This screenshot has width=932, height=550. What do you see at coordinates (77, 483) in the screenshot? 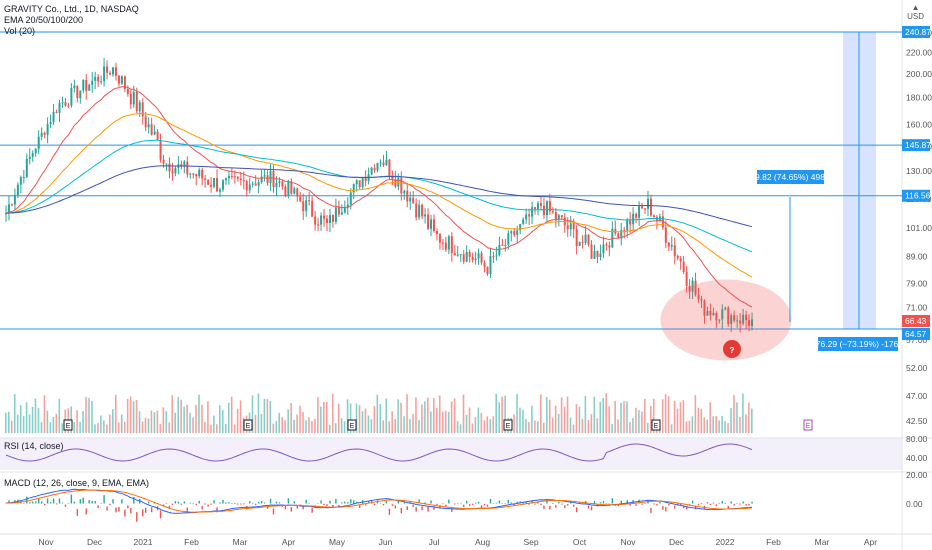
I see `macd-legend: MACD (12, 26, close, 9, EMA, EMA)` at bounding box center [77, 483].